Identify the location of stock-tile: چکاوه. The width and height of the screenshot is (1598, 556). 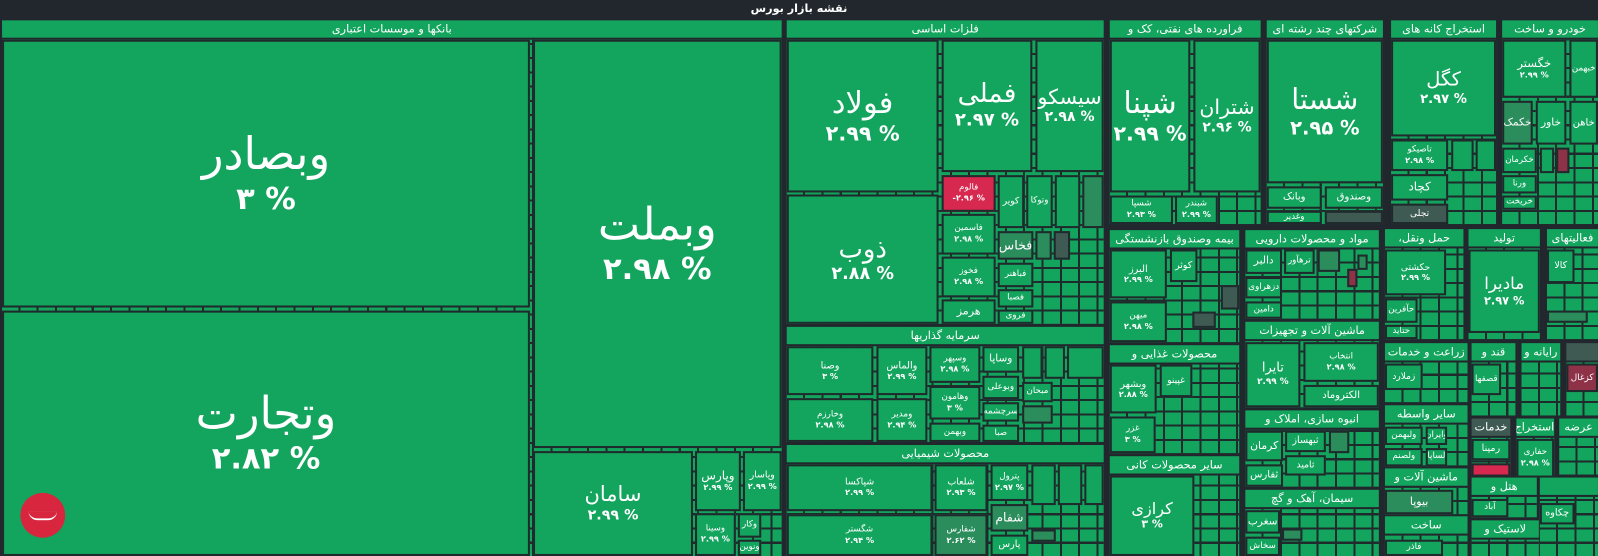
(1557, 514).